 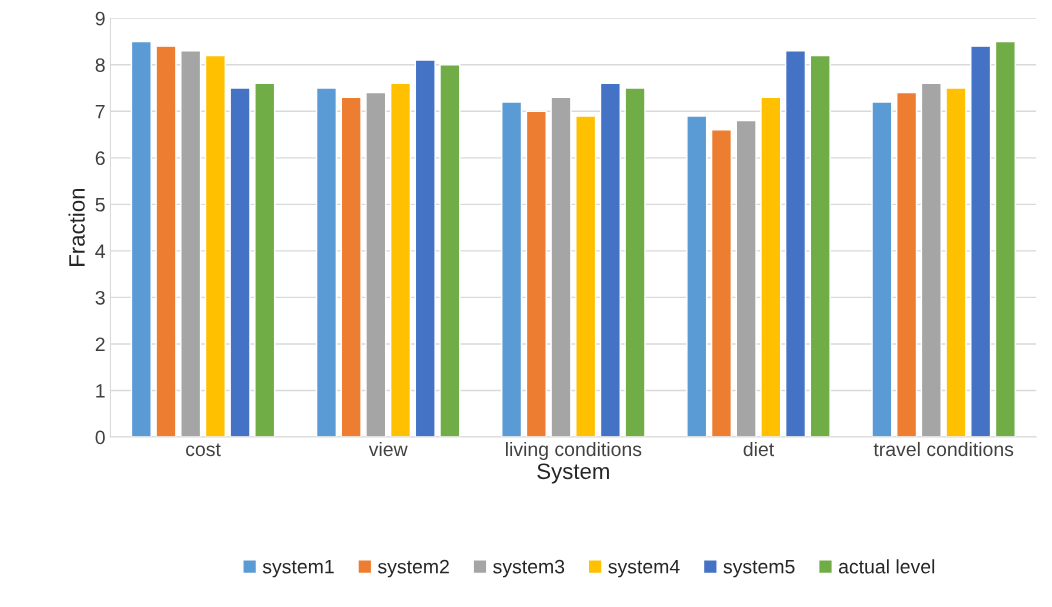 I want to click on y-tick-label: 0, so click(x=100, y=437).